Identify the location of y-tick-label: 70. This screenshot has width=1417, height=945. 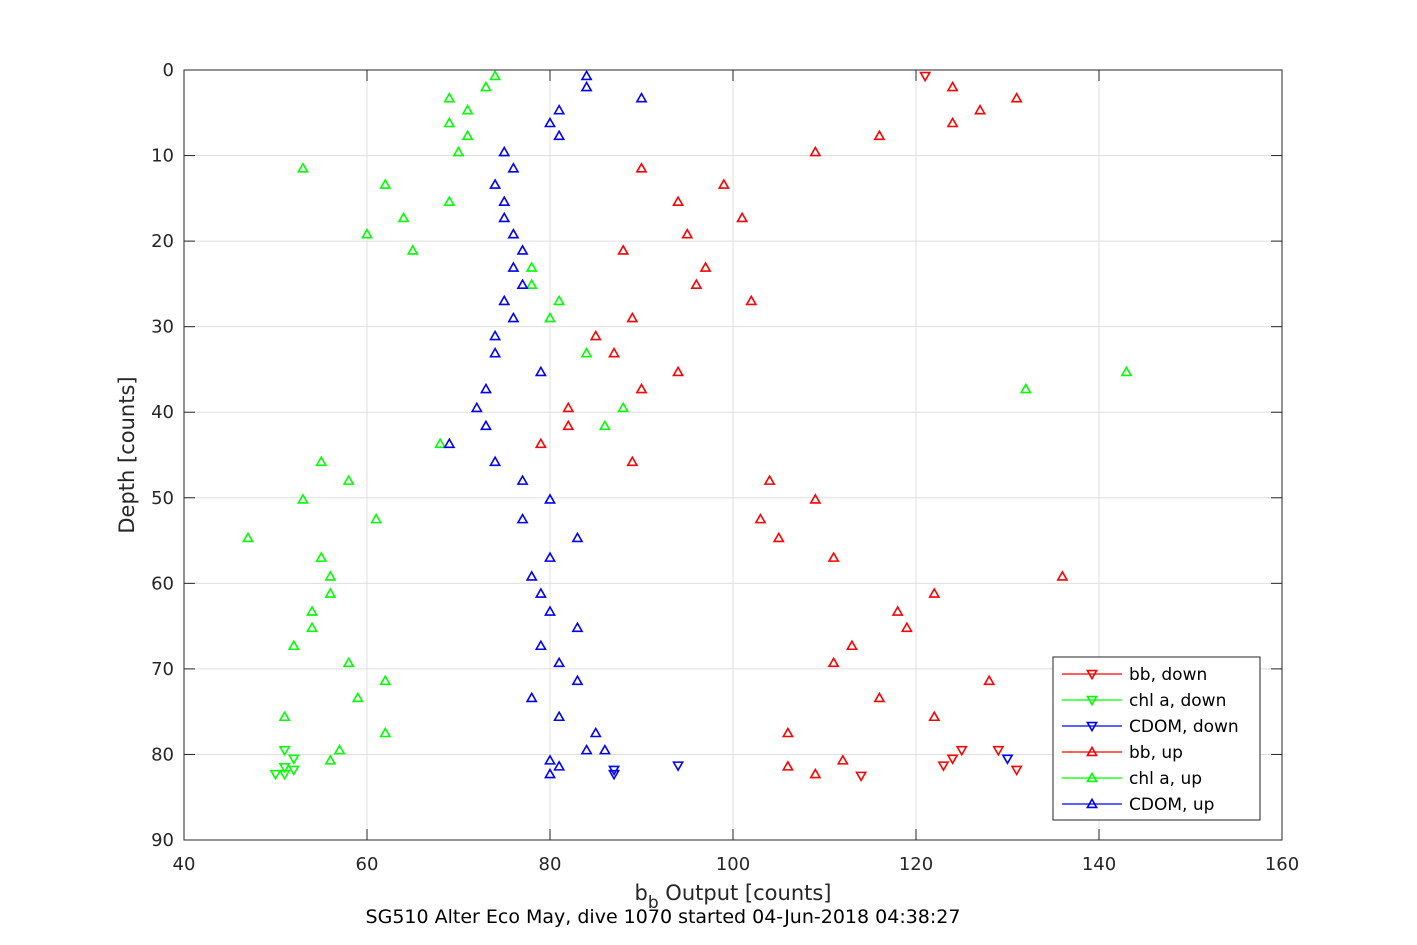
(162, 669).